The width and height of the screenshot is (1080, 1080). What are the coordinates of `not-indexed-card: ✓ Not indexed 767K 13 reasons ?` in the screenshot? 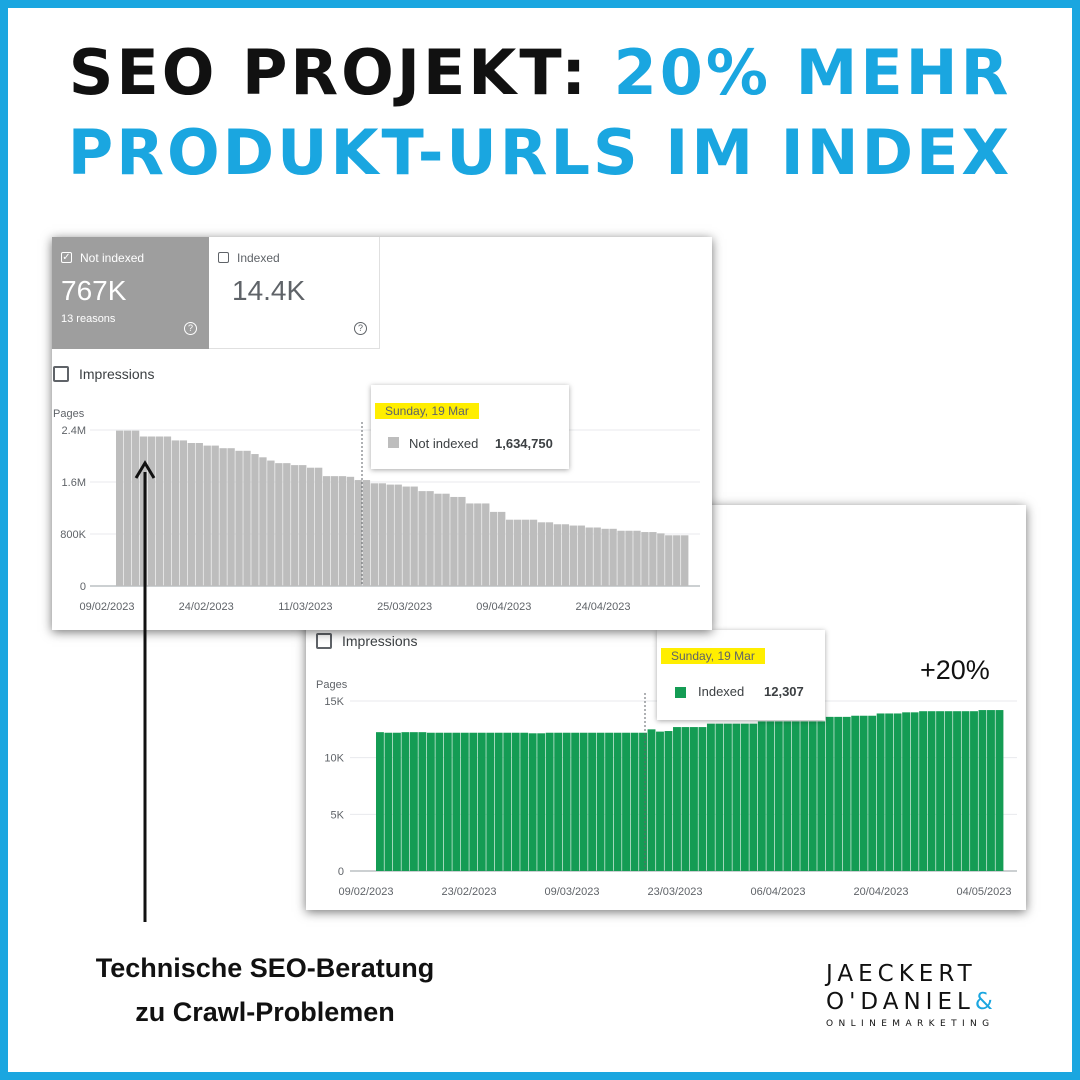 It's located at (130, 293).